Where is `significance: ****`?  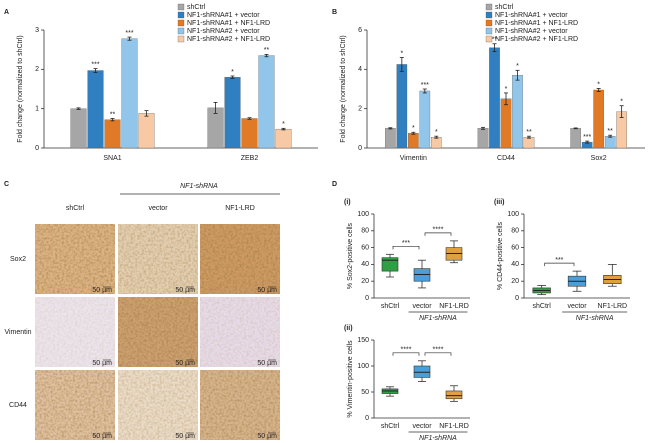
significance: **** is located at coordinates (438, 230).